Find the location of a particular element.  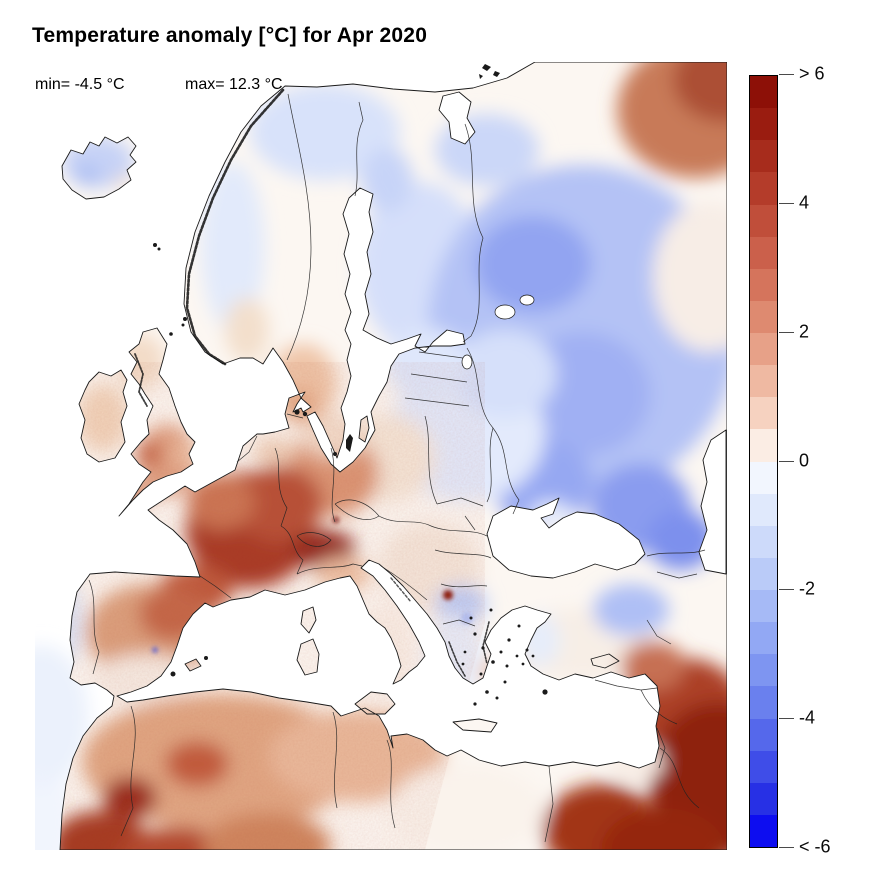

colorbar-tick-label: -2 is located at coordinates (807, 588).